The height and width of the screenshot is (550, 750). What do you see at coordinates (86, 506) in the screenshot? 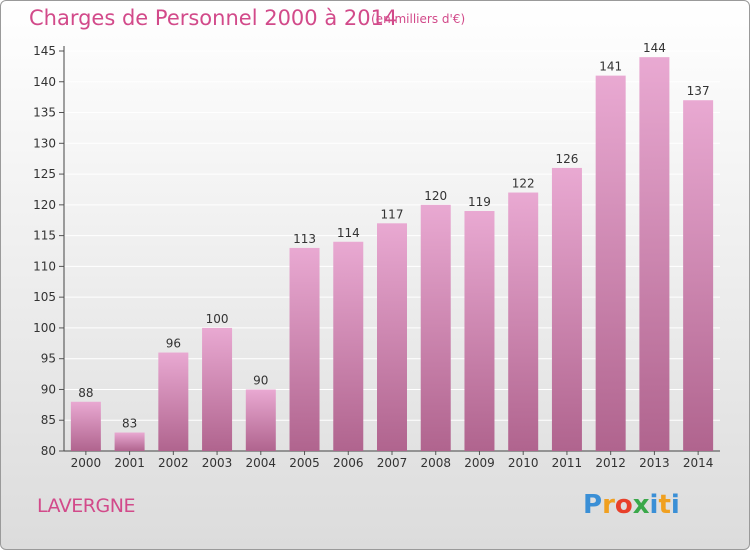
I see `commune-label: LAVERGNE` at bounding box center [86, 506].